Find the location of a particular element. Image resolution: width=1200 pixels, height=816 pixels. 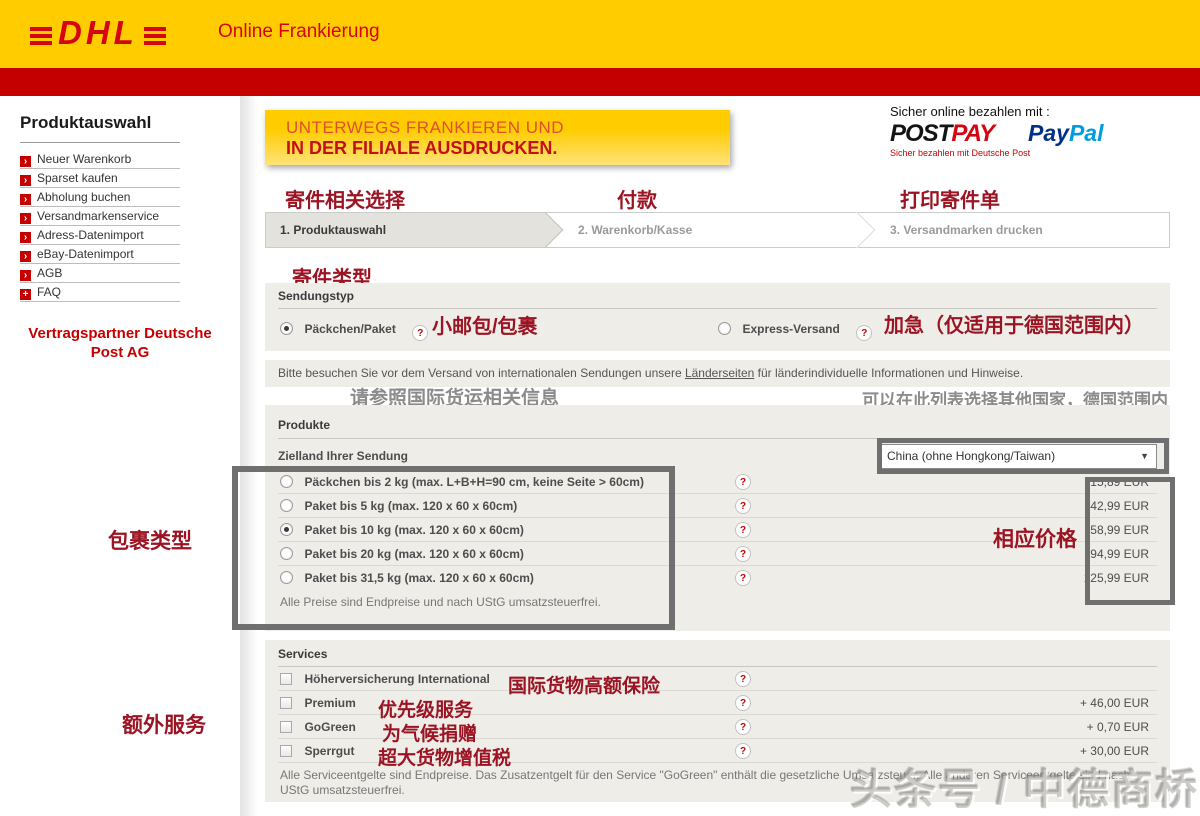

sidebar-item-adress-datenimport: › Adress-Datenimport is located at coordinates (100, 235).